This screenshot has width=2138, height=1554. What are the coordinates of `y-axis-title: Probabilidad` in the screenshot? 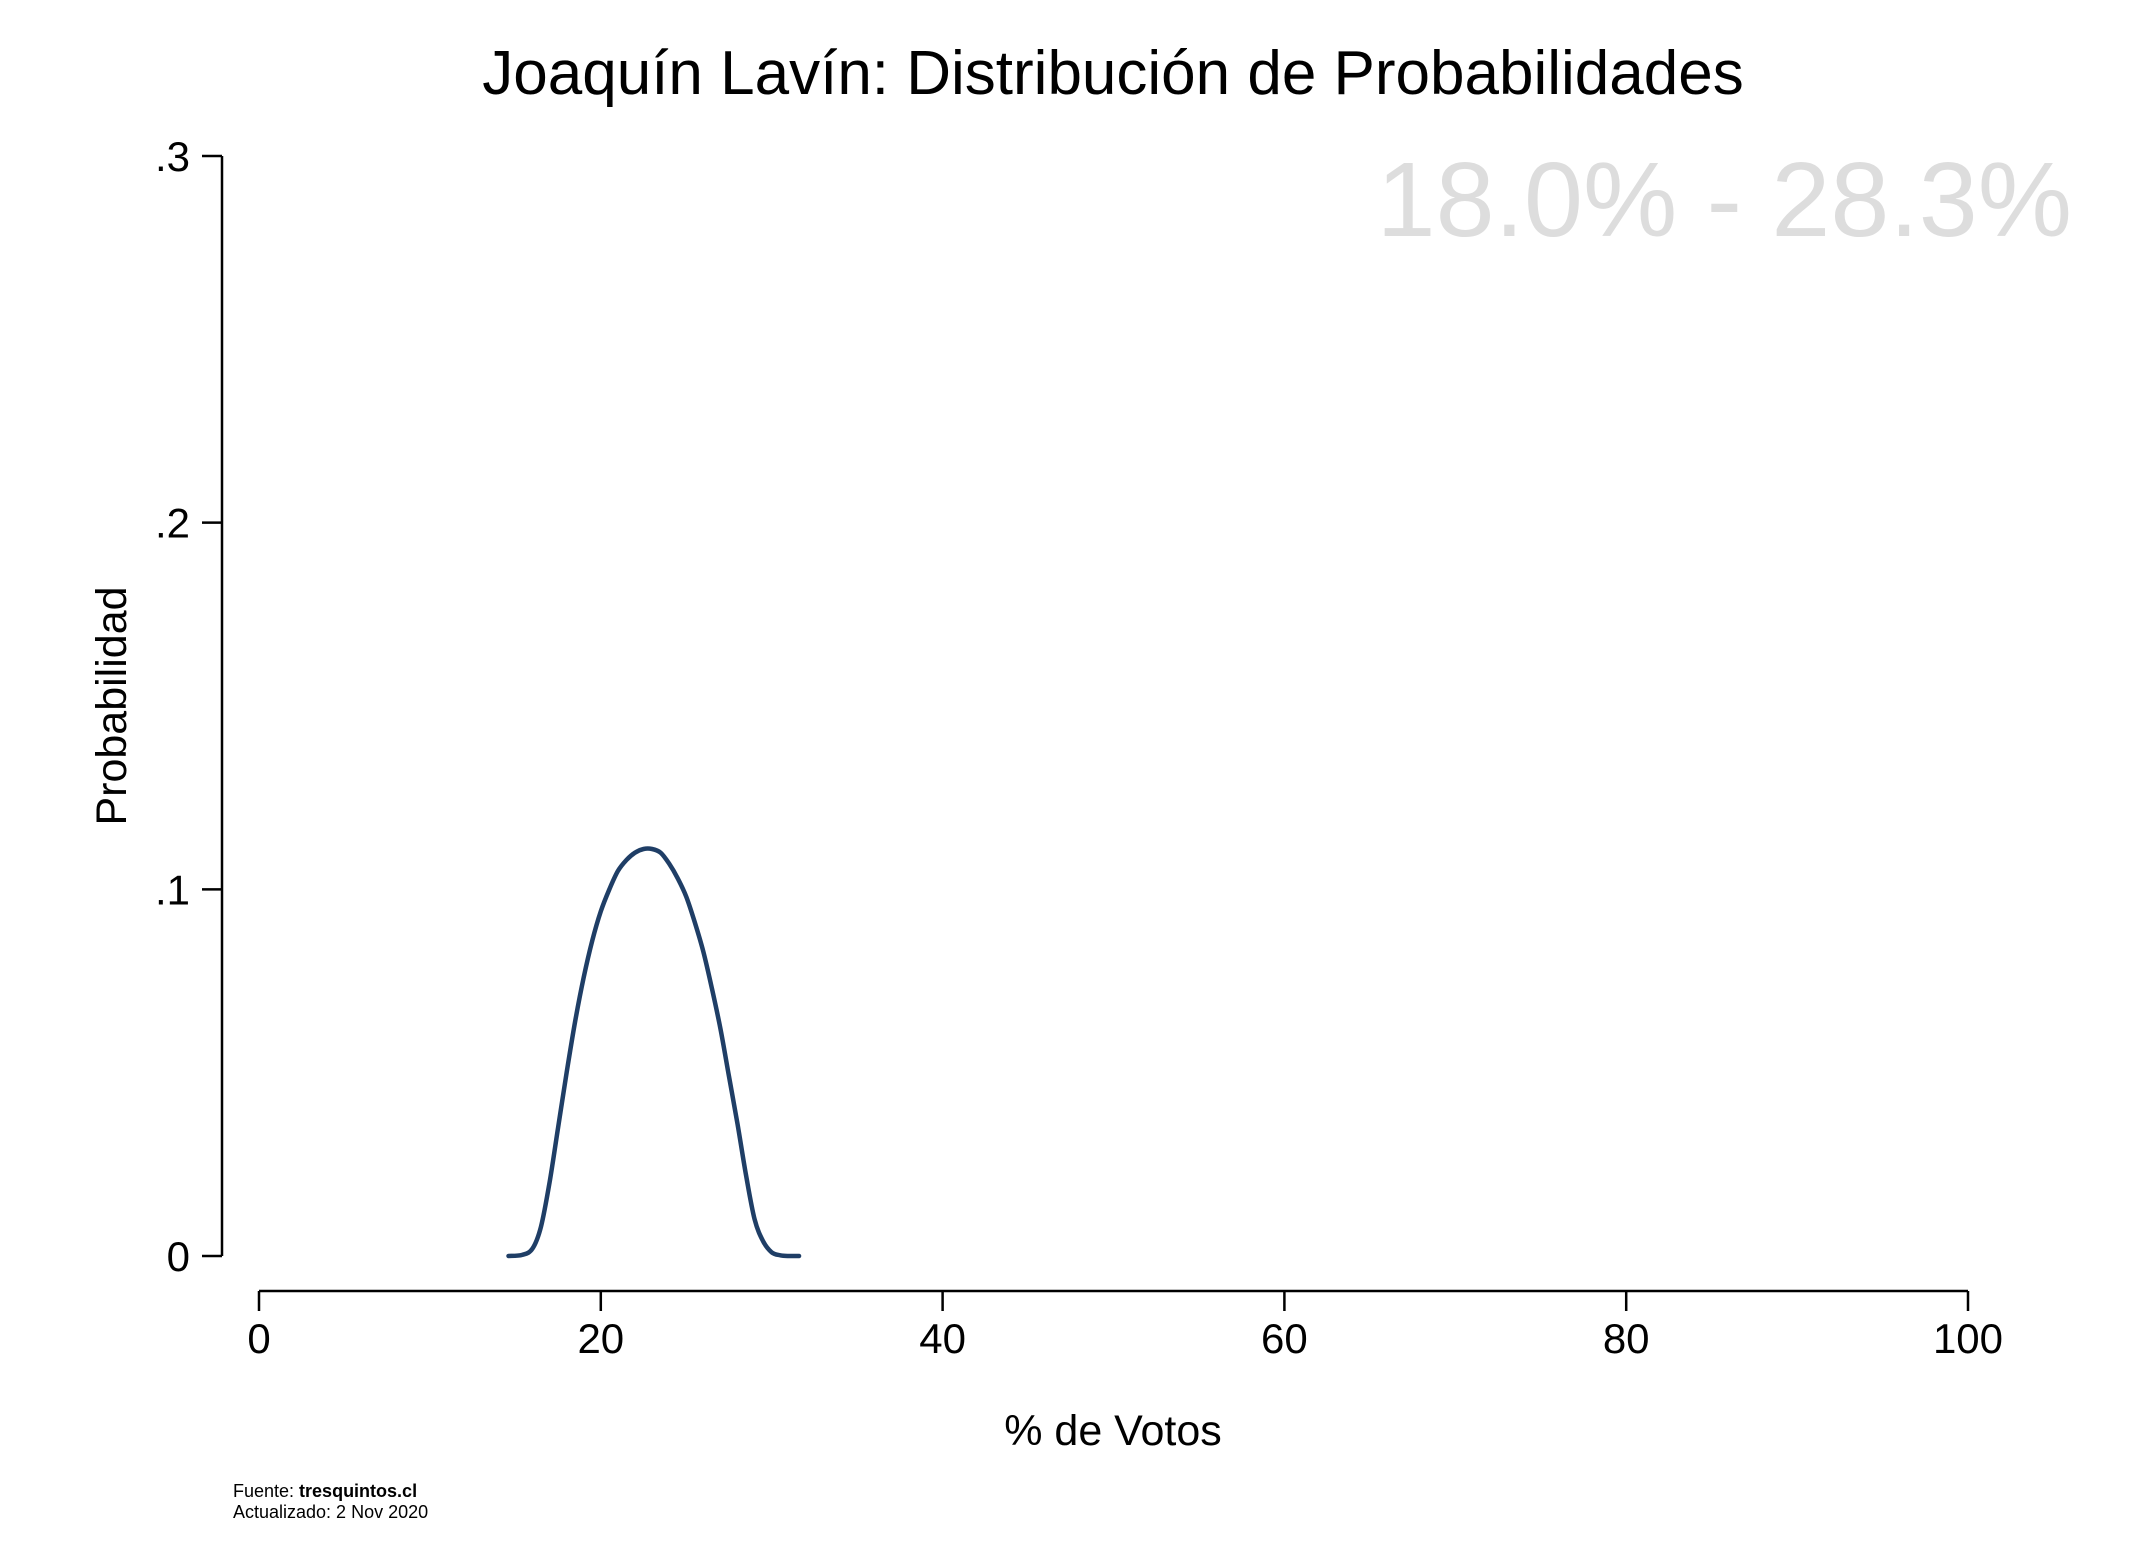 It's located at (112, 705).